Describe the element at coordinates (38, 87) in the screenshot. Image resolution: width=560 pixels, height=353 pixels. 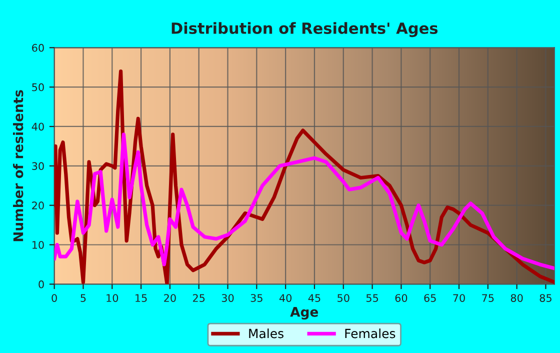
I see `y-tick-label: 50` at that location.